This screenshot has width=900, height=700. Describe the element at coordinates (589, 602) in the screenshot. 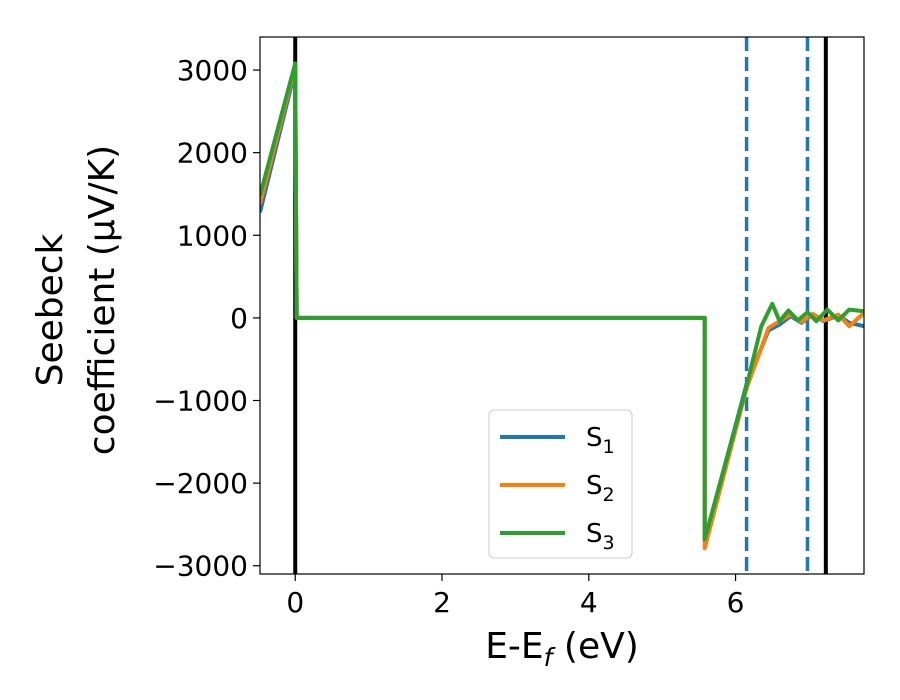

I see `x-tick-label: 4` at that location.